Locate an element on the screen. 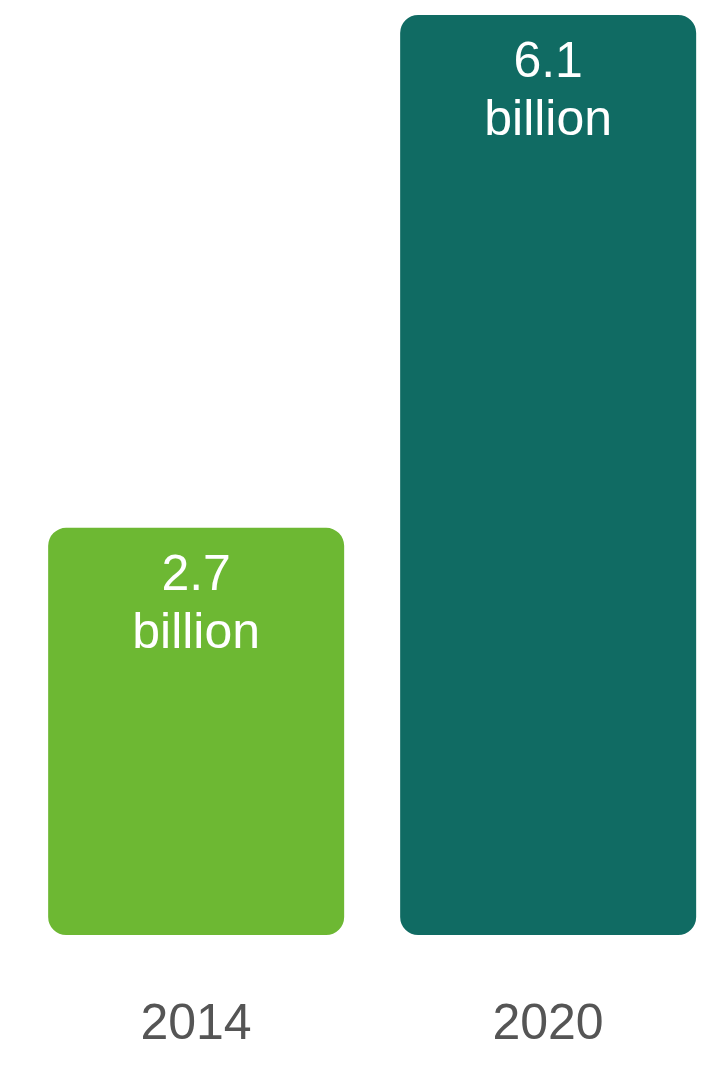  x-tick-label: 2014 is located at coordinates (196, 1021).